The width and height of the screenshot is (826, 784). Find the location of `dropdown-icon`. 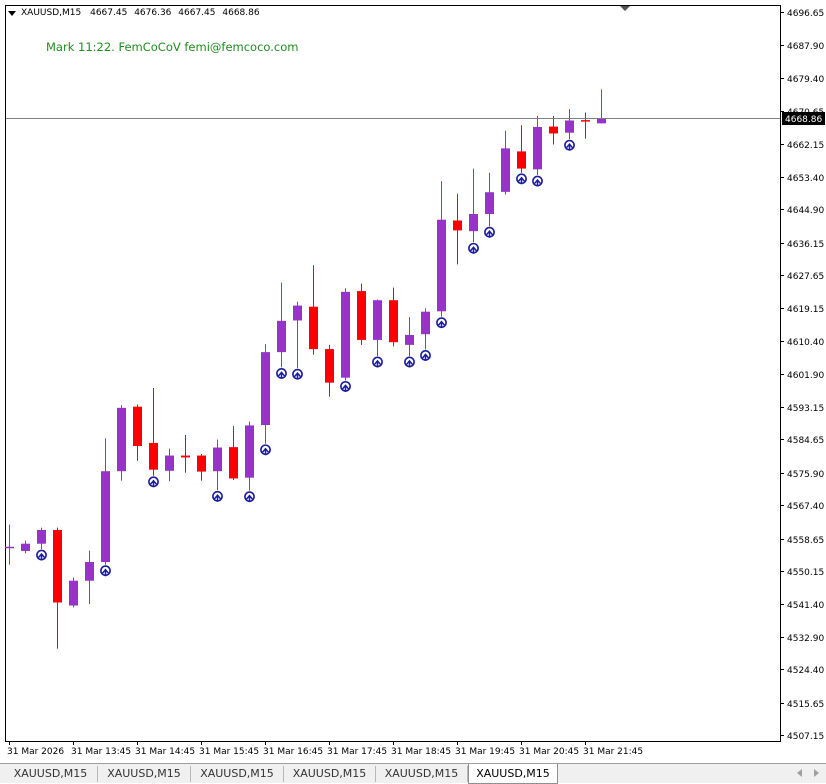

dropdown-icon is located at coordinates (12, 13).